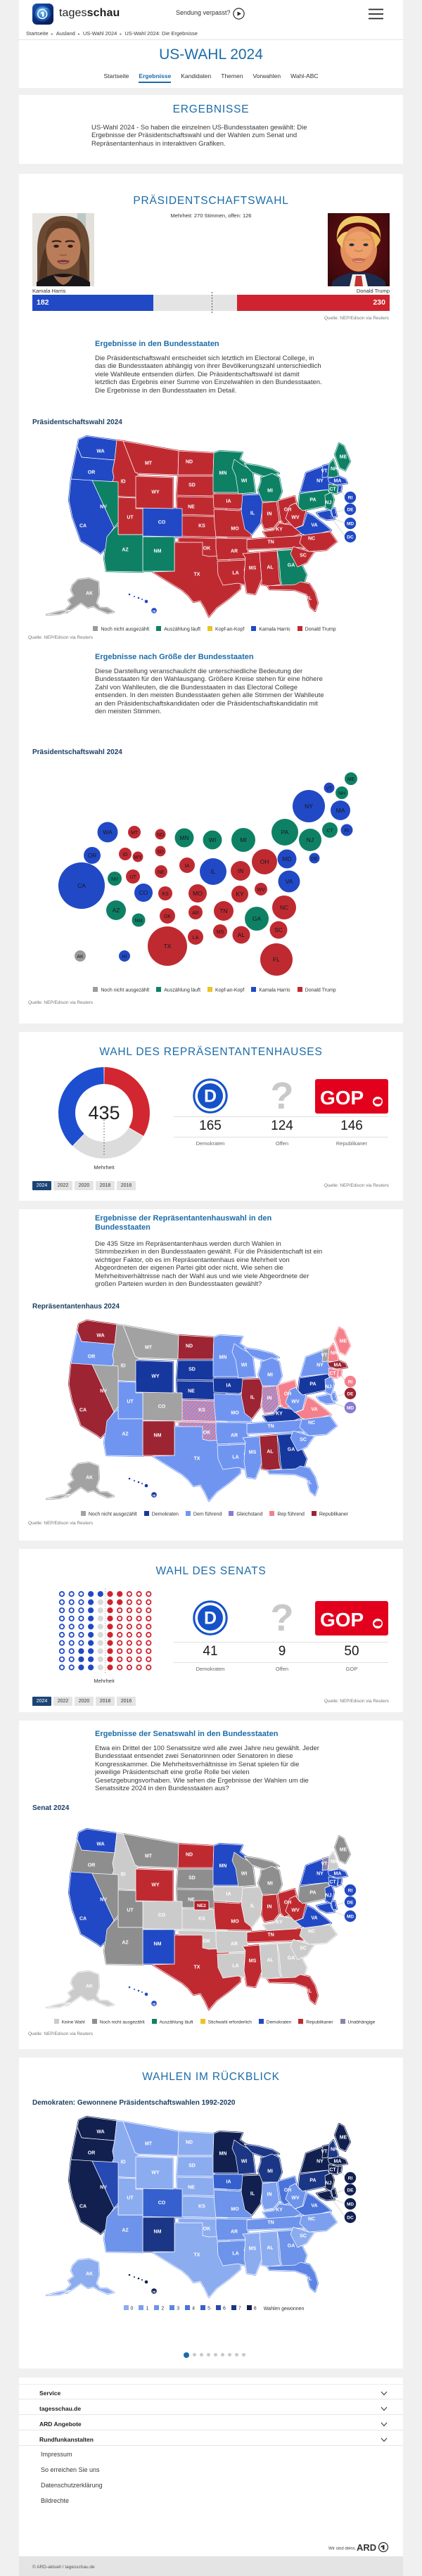  What do you see at coordinates (223, 1866) in the screenshot?
I see `svg-text: MN` at bounding box center [223, 1866].